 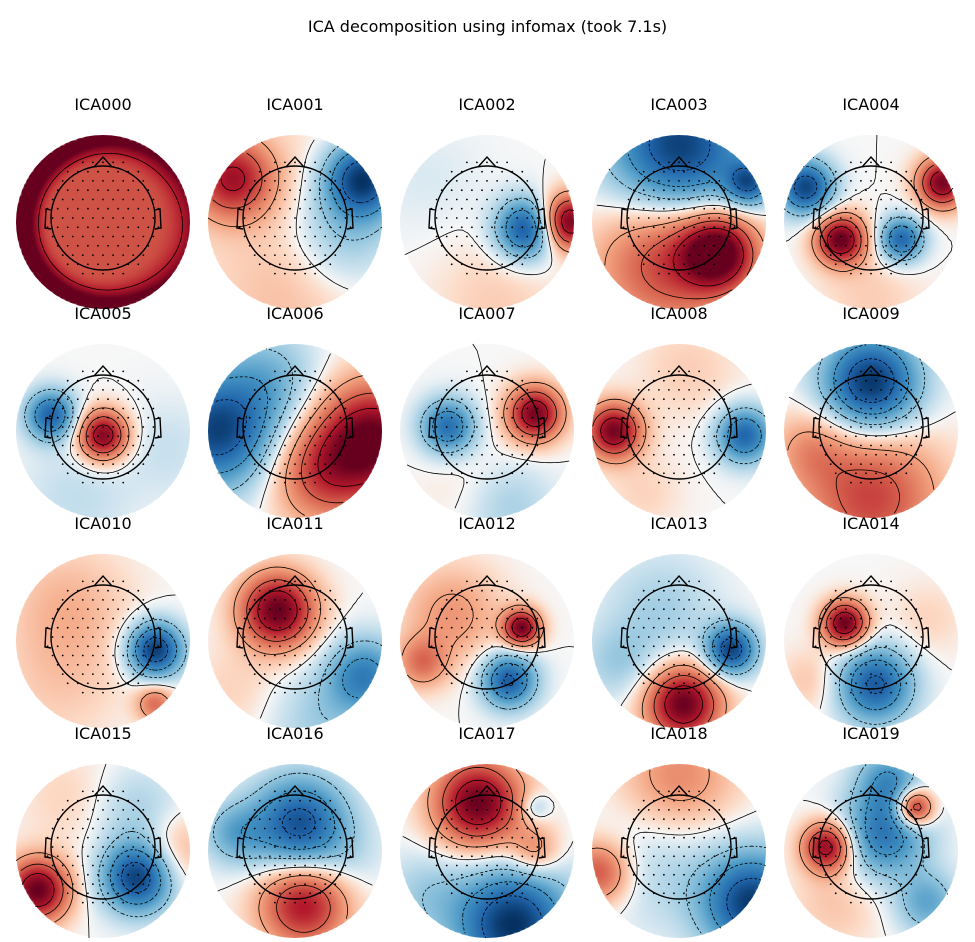 I want to click on component-title: ICA012, so click(x=486, y=523).